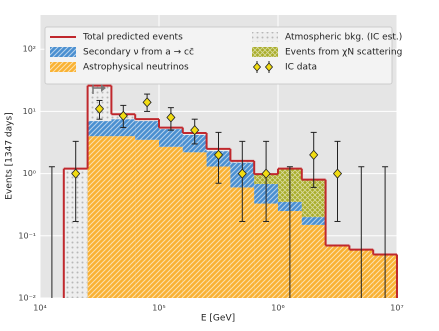 The image size is (439, 331). I want to click on legend-label: Events from χN scattering, so click(343, 53).